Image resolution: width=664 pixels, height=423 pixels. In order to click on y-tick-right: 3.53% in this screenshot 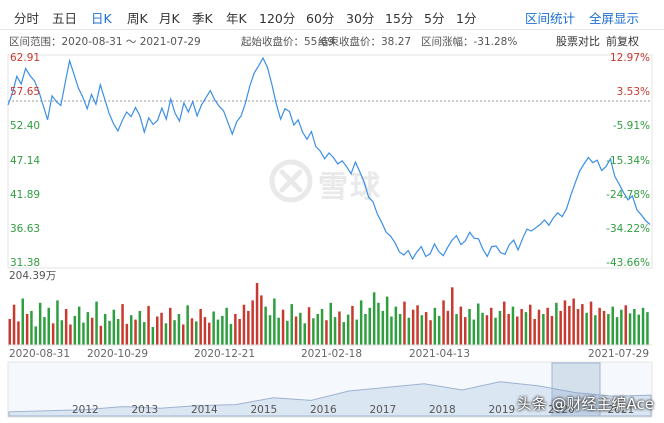, I will do `click(633, 92)`.